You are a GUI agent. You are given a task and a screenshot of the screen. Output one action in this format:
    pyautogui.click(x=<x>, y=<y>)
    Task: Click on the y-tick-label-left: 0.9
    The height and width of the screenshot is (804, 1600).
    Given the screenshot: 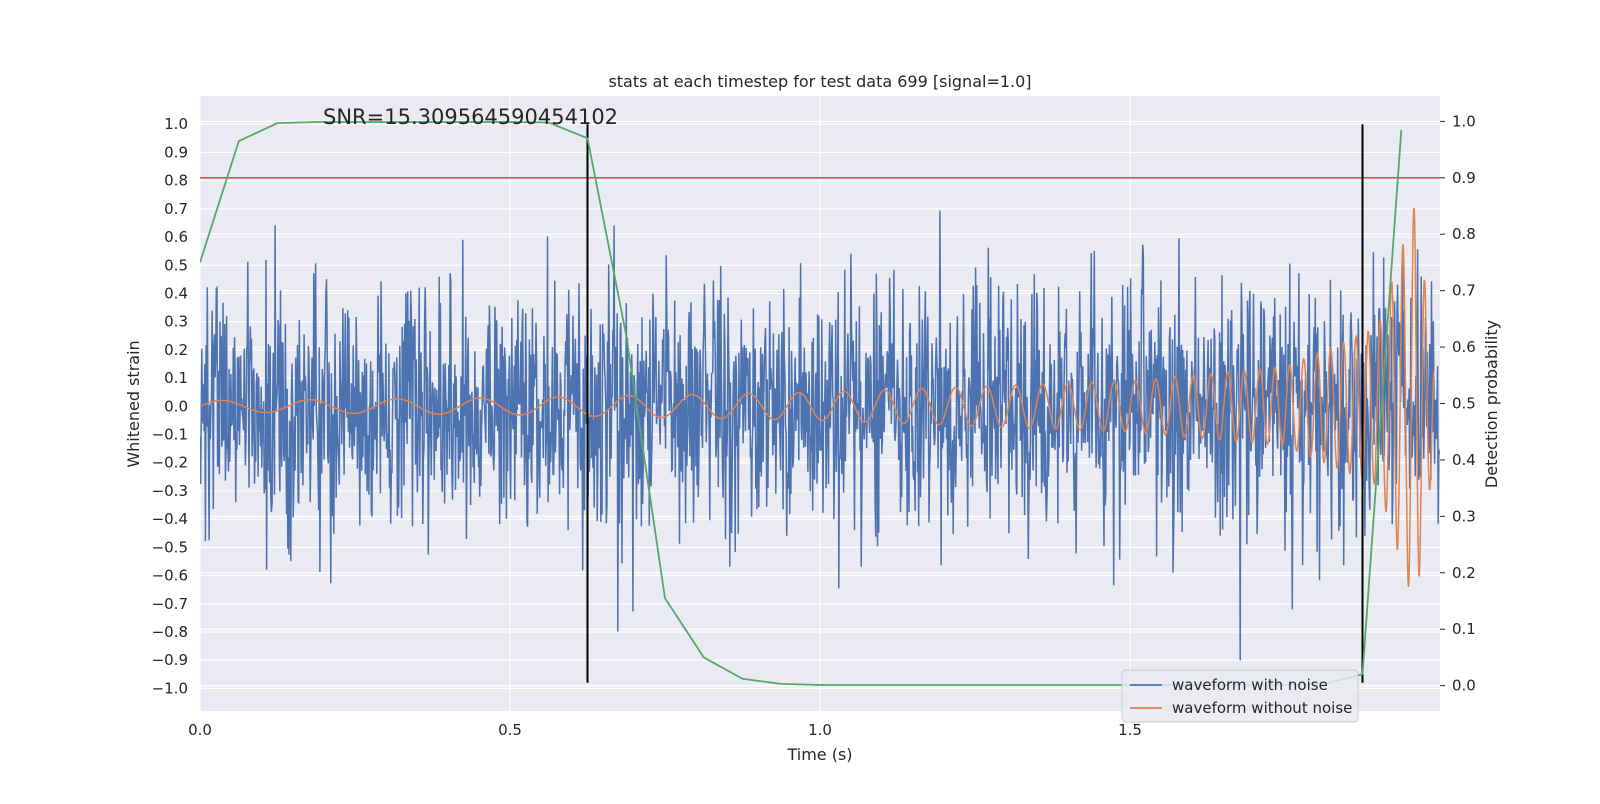 What is the action you would take?
    pyautogui.click(x=176, y=152)
    